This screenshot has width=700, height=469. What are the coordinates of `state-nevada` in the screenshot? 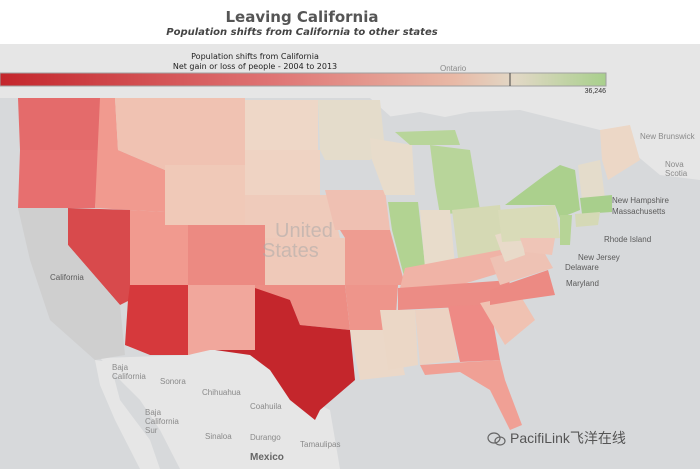 It's located at (99, 256).